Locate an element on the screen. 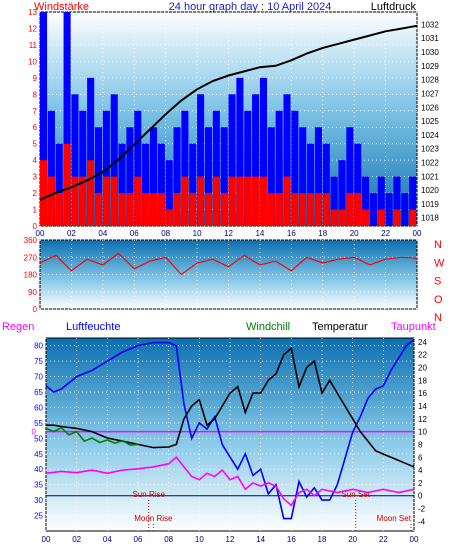  pressure-tick-label: 1019 is located at coordinates (430, 204).